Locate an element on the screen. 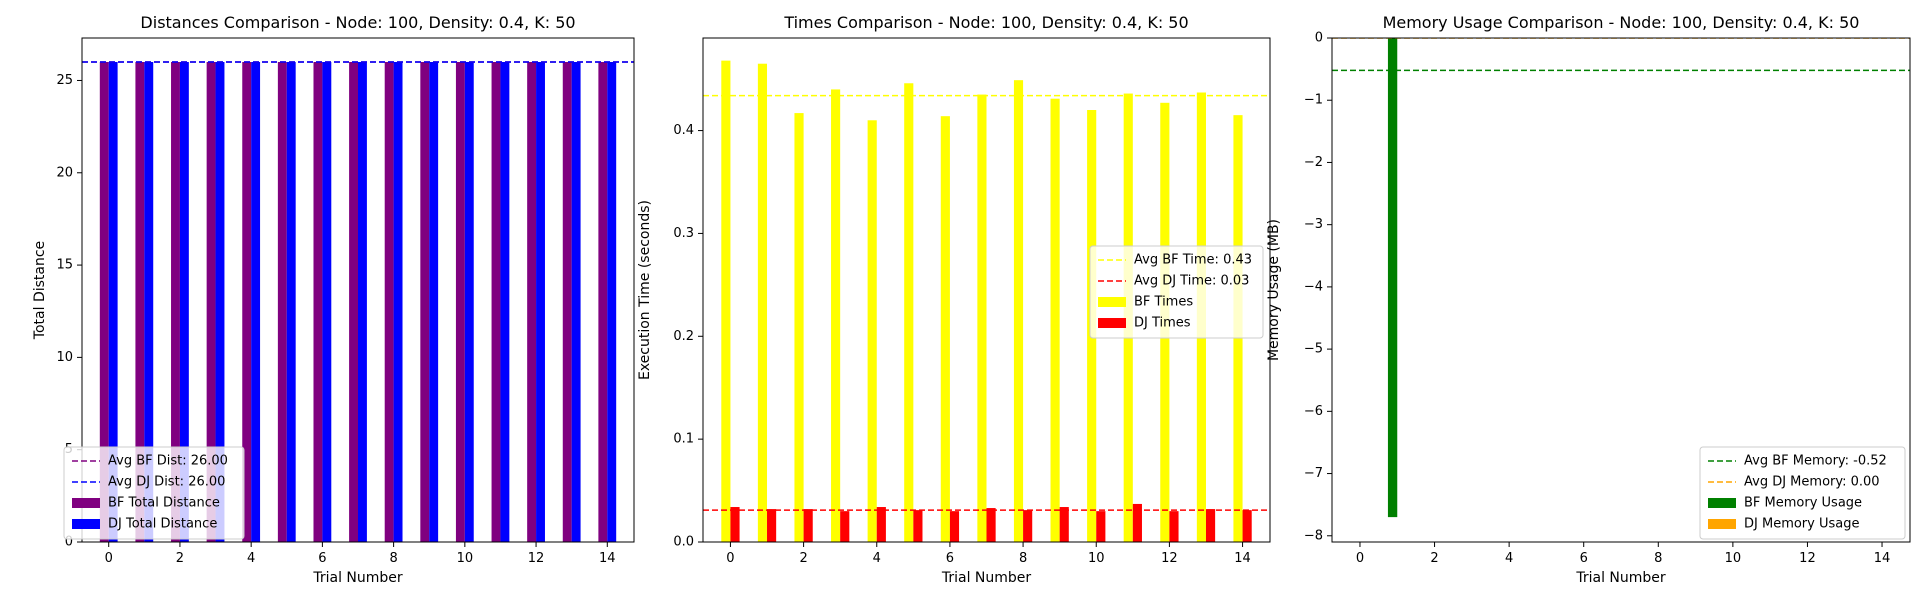 The width and height of the screenshot is (1923, 600). legend-label: BF Memory Usage is located at coordinates (1803, 503).